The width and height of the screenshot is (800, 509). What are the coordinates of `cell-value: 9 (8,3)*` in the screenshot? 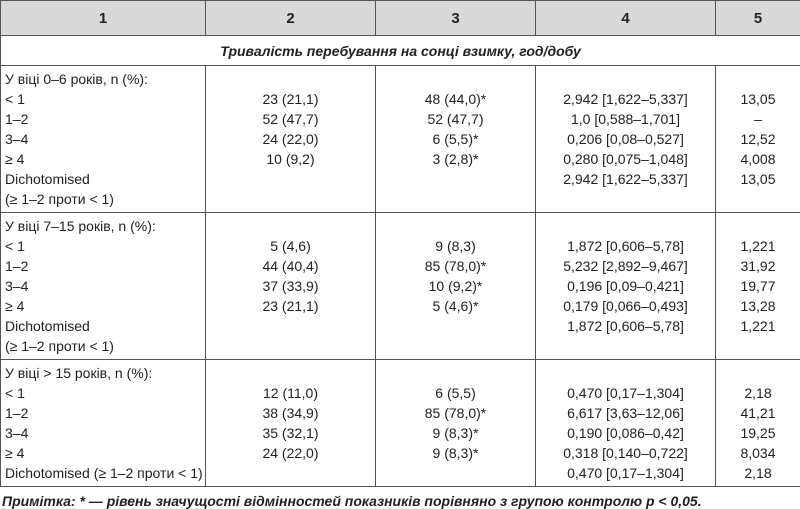 It's located at (455, 433).